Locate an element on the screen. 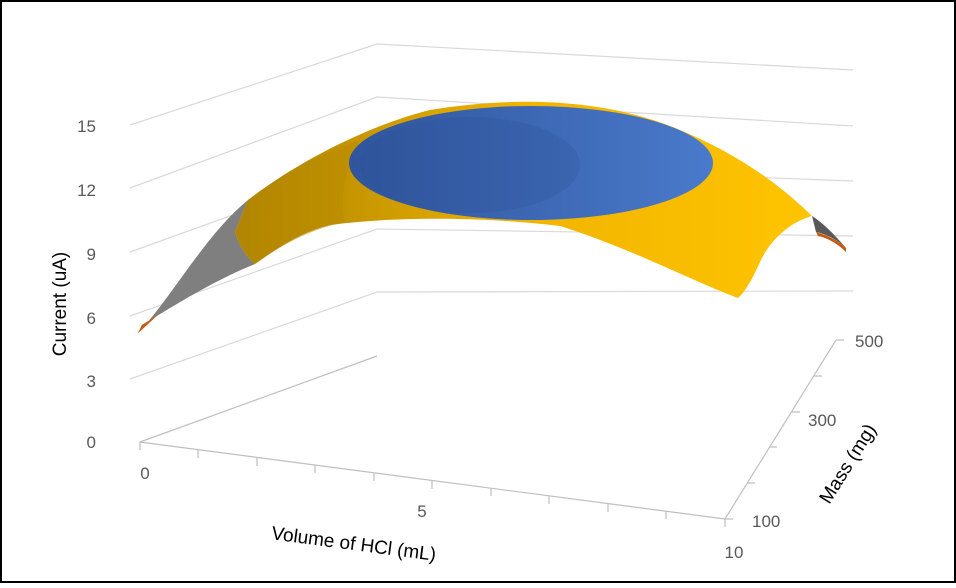 The width and height of the screenshot is (956, 588). z-tick-label: 6 is located at coordinates (91, 318).